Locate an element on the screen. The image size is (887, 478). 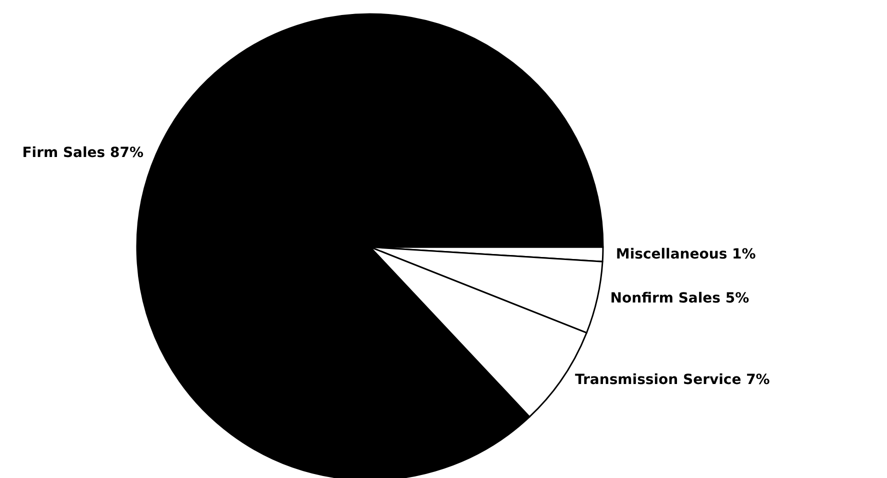
slice-label: Firm Sales 87% is located at coordinates (83, 152).